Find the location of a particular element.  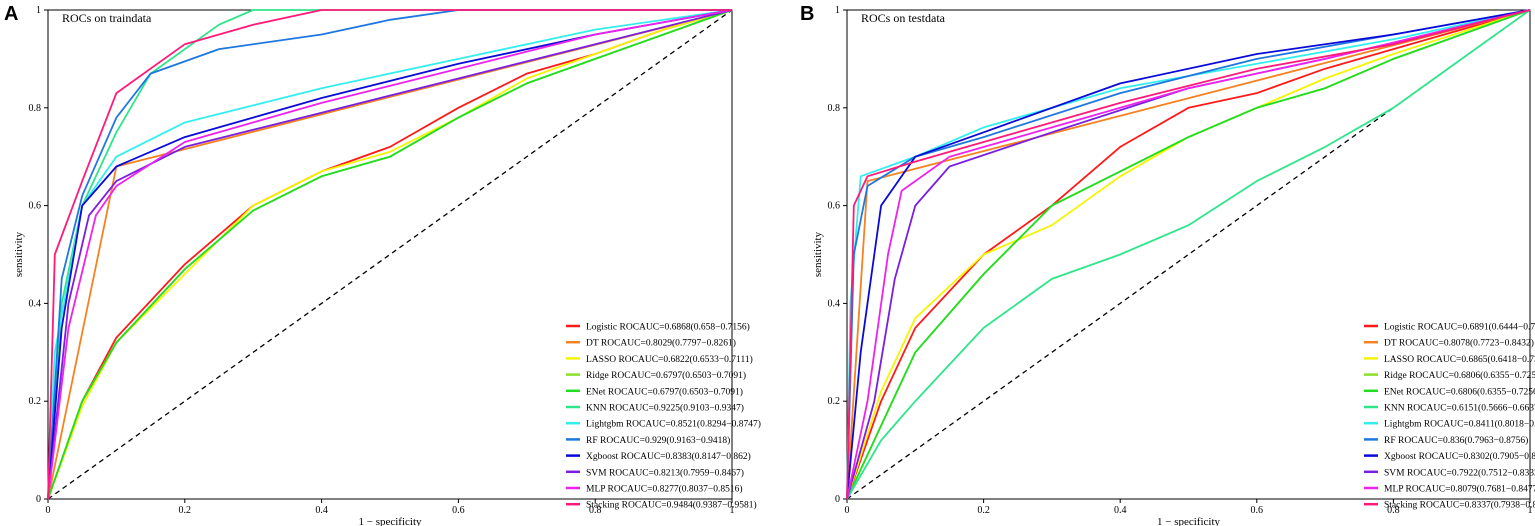

legend-entry-enet: ENet ROCAUC=0.6806(0.6355−0.7256) is located at coordinates (1459, 391).